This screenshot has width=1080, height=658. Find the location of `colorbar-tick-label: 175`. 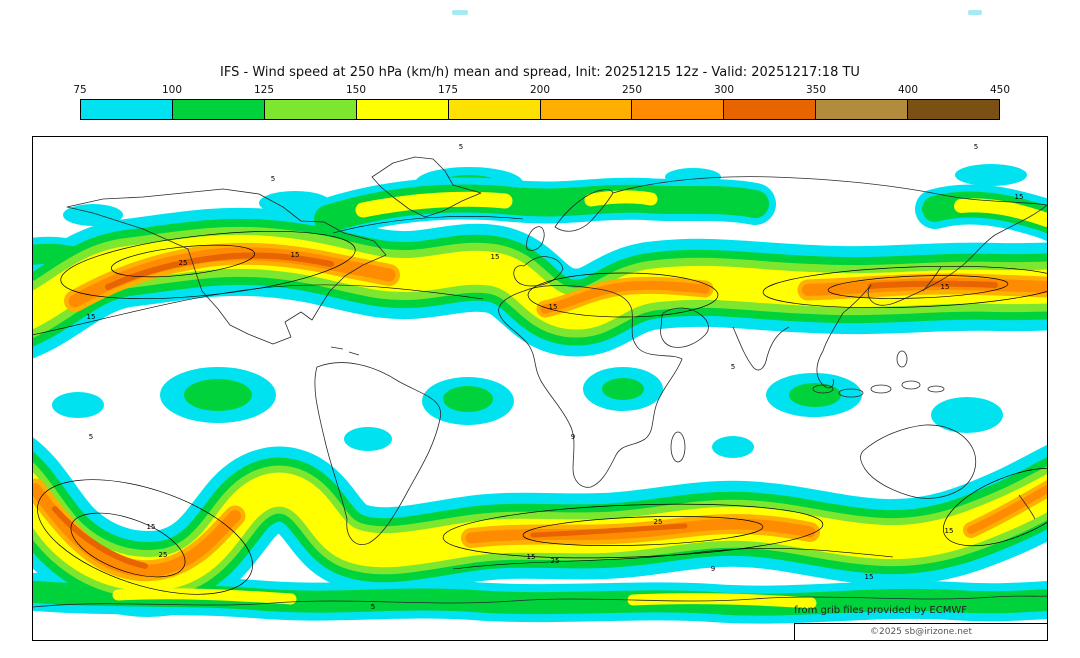

colorbar-tick-label: 175 is located at coordinates (448, 90).